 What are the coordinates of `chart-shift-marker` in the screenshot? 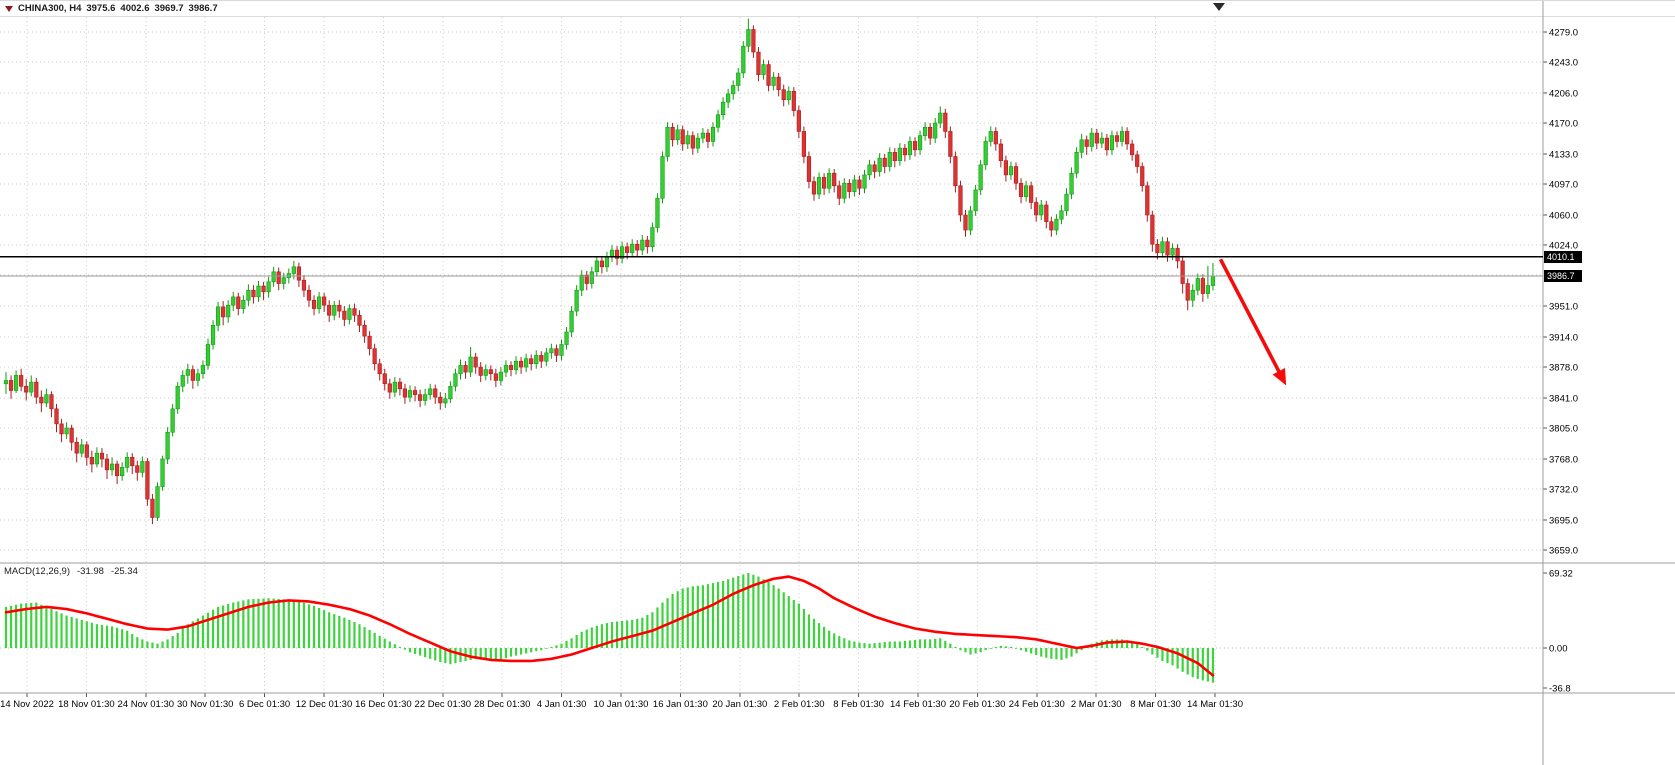 It's located at (1219, 7).